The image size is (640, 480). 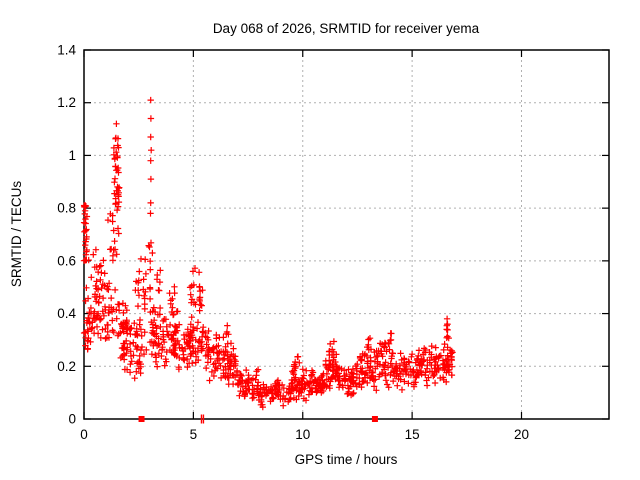 I want to click on x-tick-label-5: 5, so click(x=194, y=434).